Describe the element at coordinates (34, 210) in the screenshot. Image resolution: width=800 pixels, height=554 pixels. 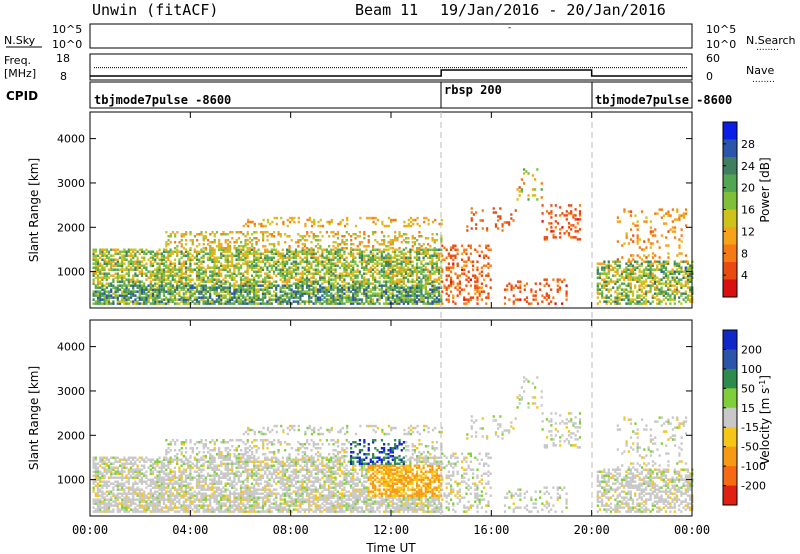
I see `power-ylabel: Slant Range [km]` at that location.